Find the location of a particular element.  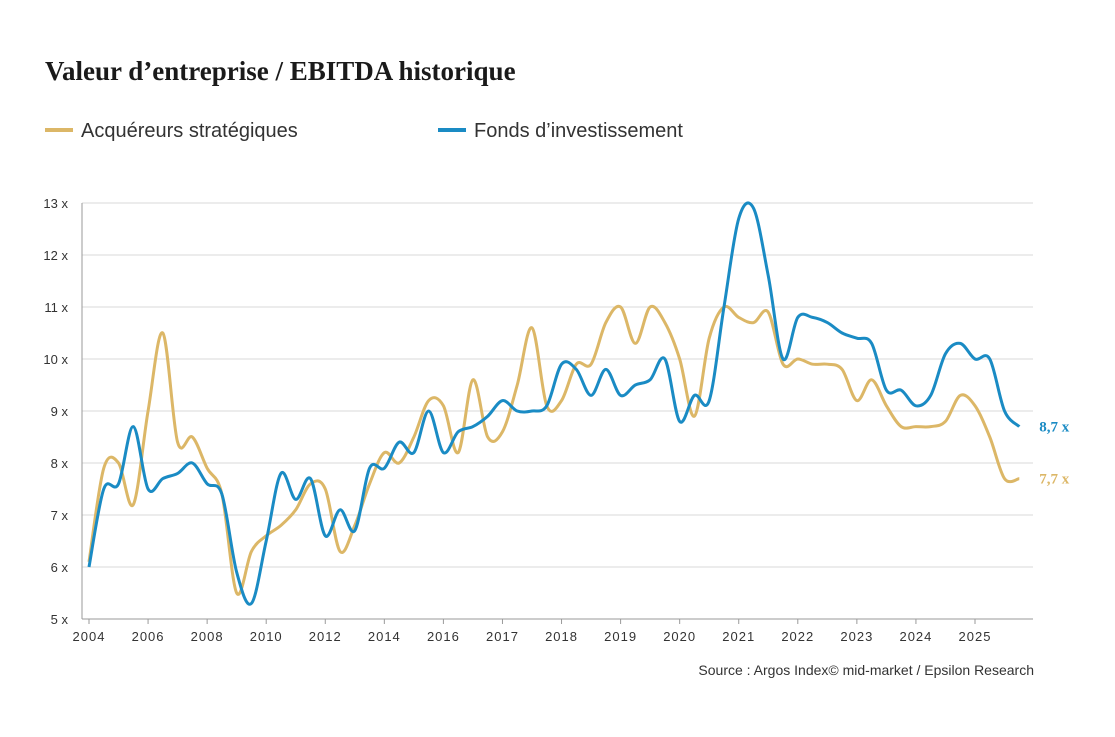

legend-label: Fonds d’investissement is located at coordinates (578, 131).